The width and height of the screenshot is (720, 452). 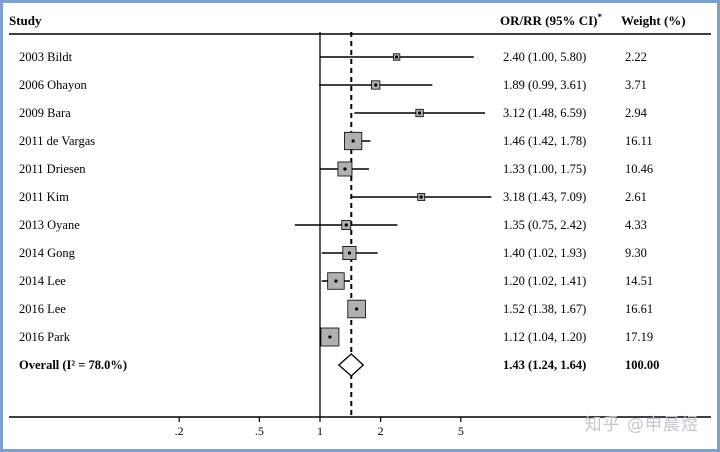 What do you see at coordinates (320, 431) in the screenshot?
I see `x-tick-label: 1` at bounding box center [320, 431].